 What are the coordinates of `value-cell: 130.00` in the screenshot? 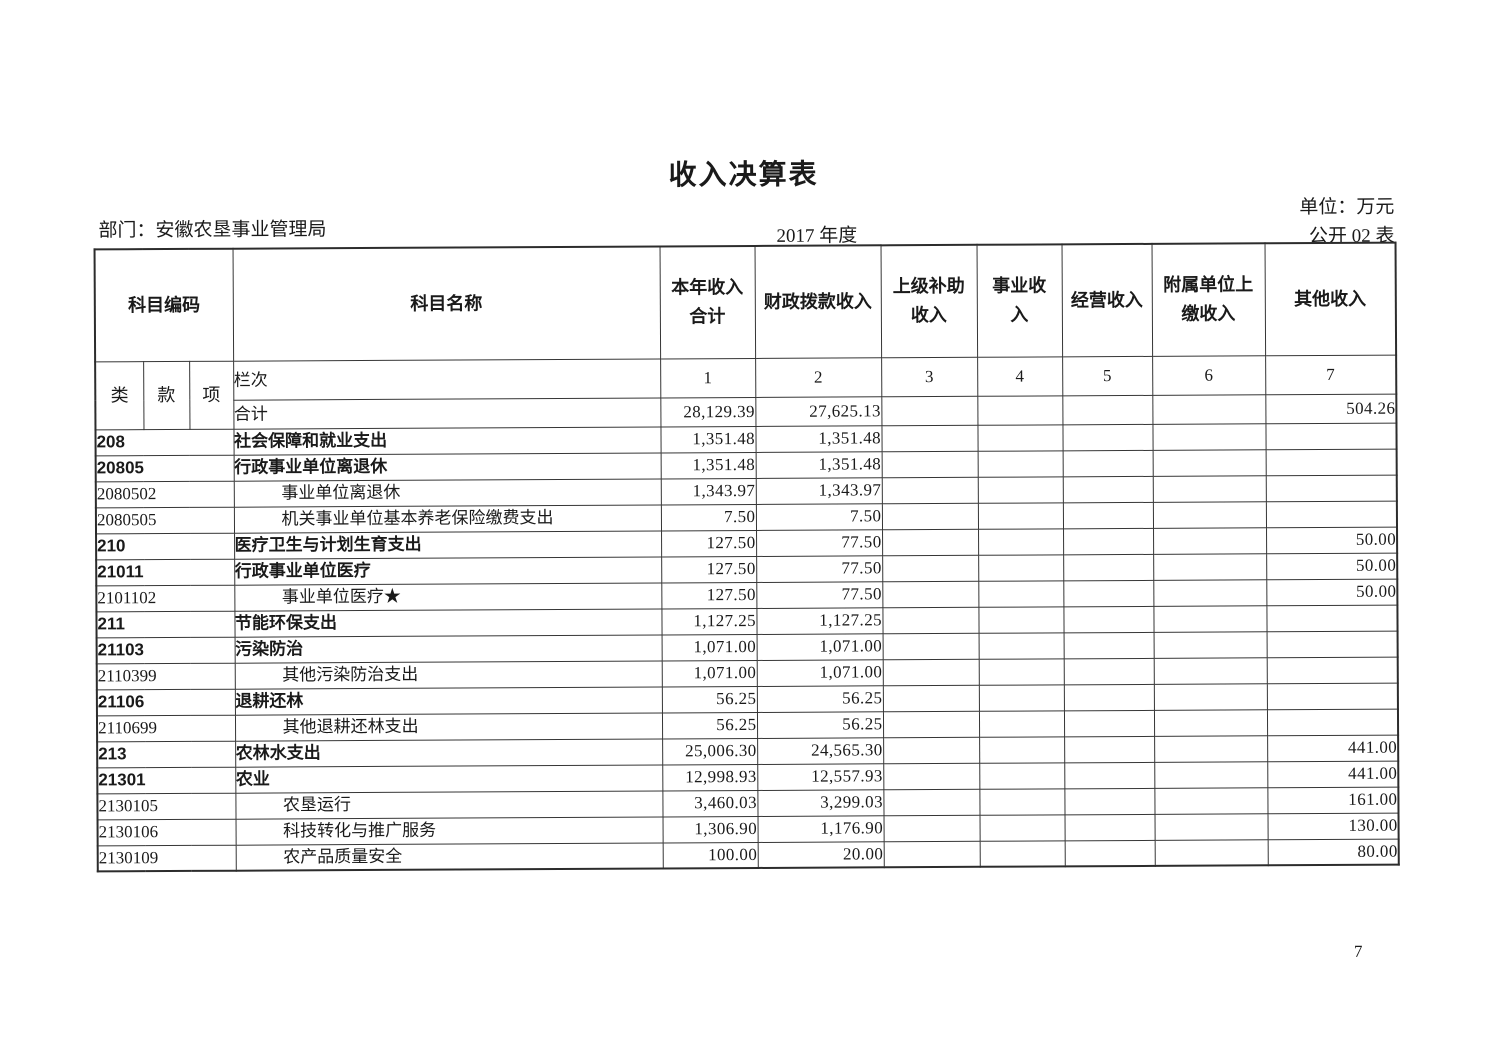 It's located at (1333, 826).